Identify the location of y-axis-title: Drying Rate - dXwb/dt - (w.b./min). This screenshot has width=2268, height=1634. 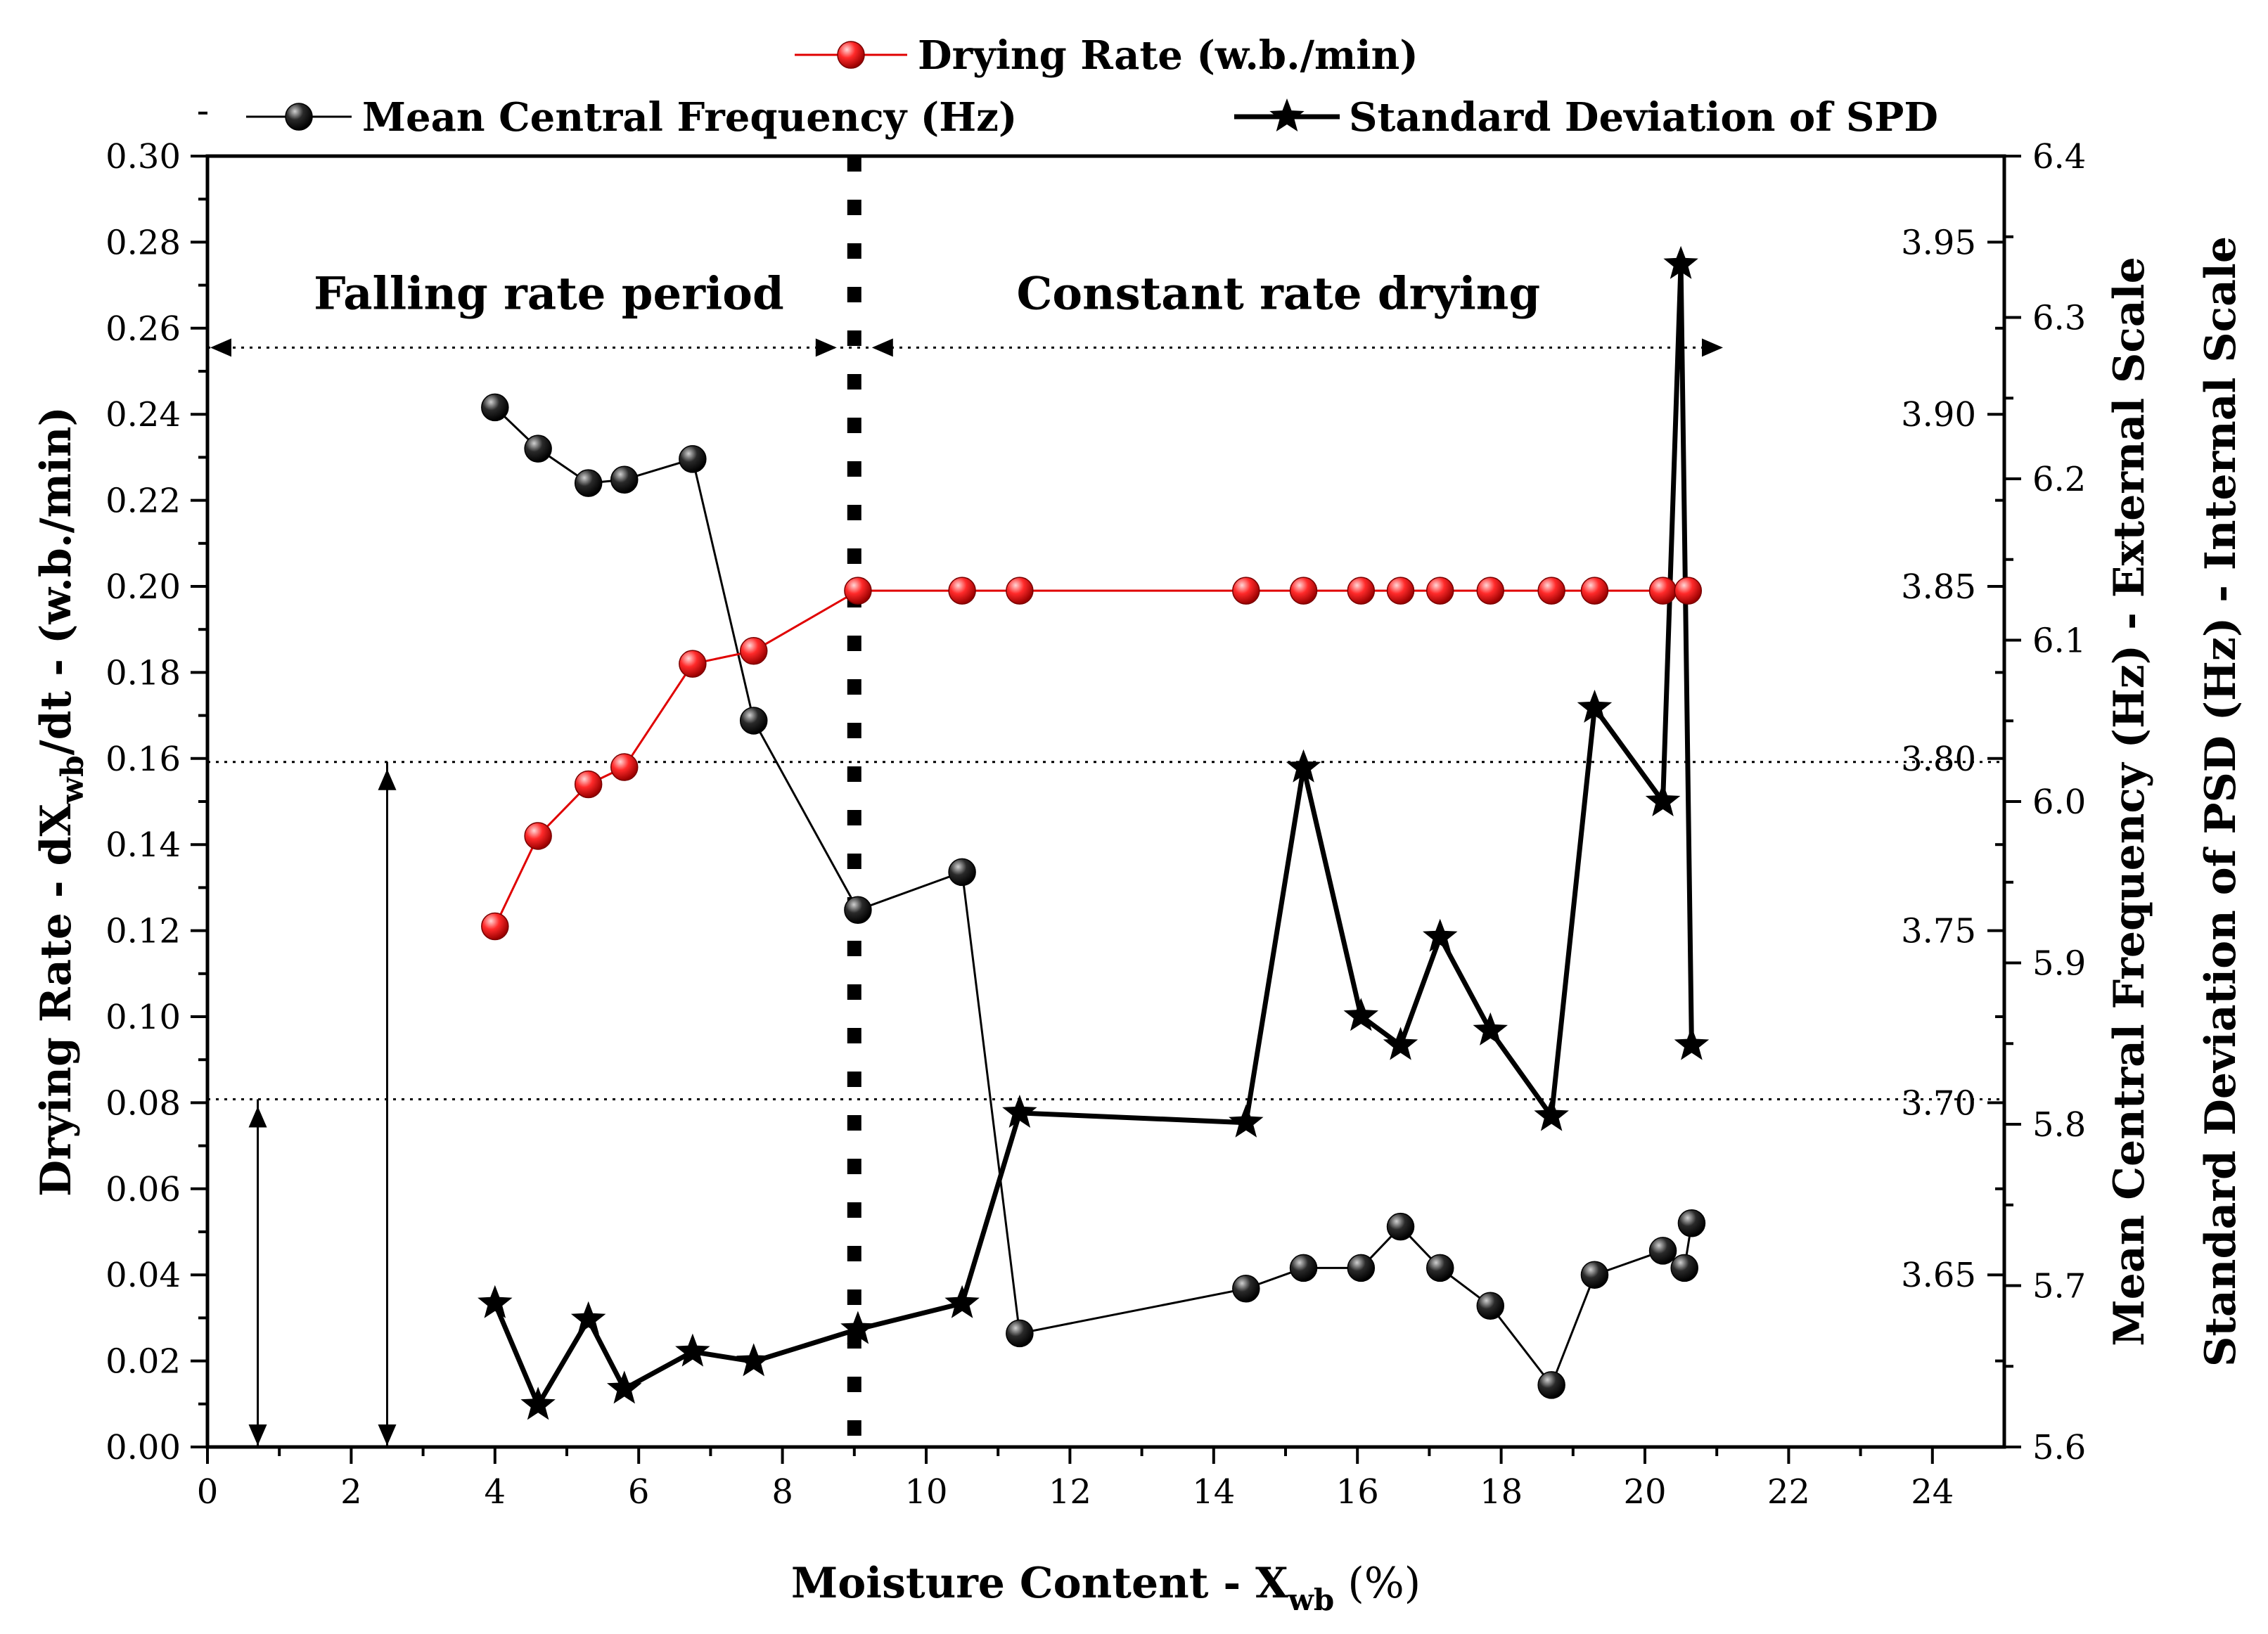
(61, 801).